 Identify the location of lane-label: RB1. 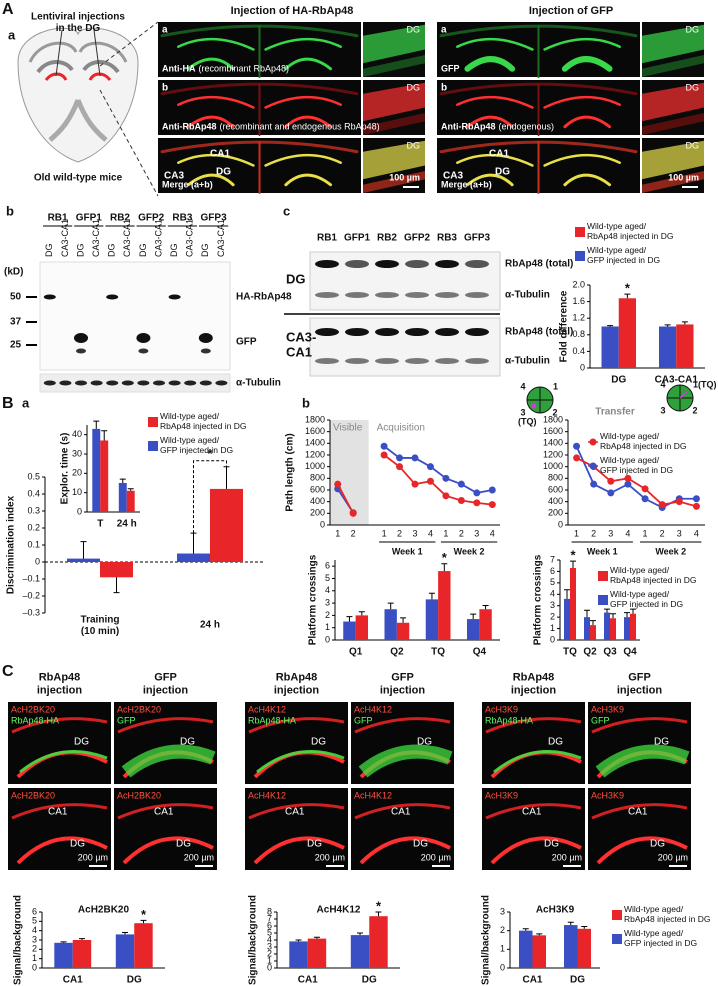
(327, 238).